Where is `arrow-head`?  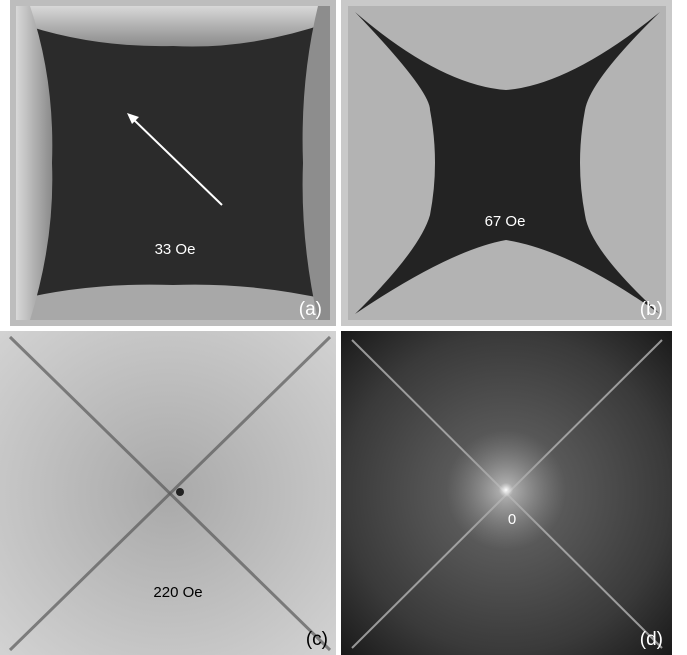 arrow-head is located at coordinates (133, 118).